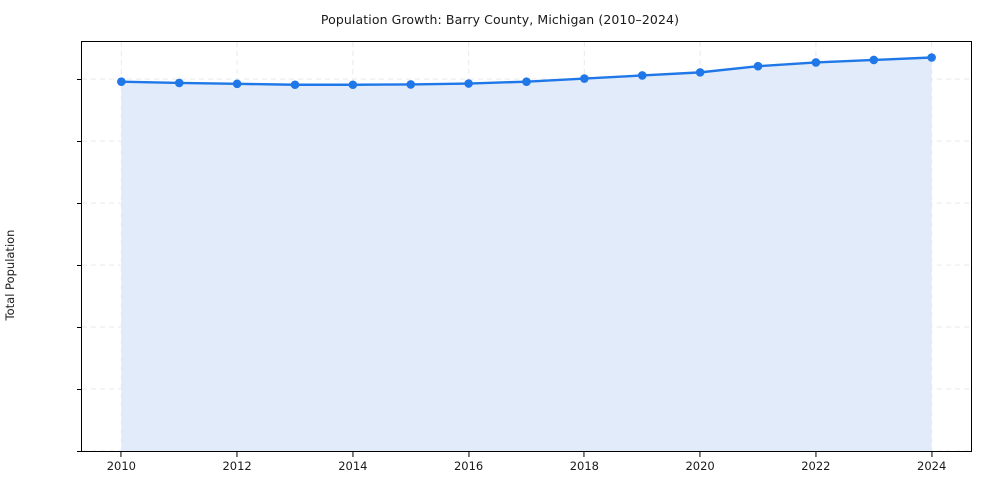 Image resolution: width=1000 pixels, height=500 pixels. Describe the element at coordinates (816, 466) in the screenshot. I see `x-tick-label: 2022` at that location.